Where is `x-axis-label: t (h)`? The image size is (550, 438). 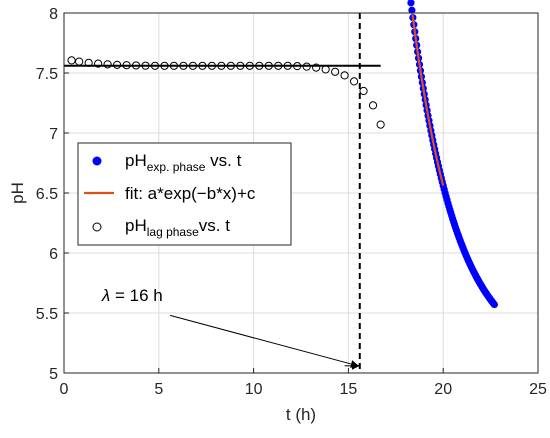 x-axis-label: t (h) is located at coordinates (301, 414).